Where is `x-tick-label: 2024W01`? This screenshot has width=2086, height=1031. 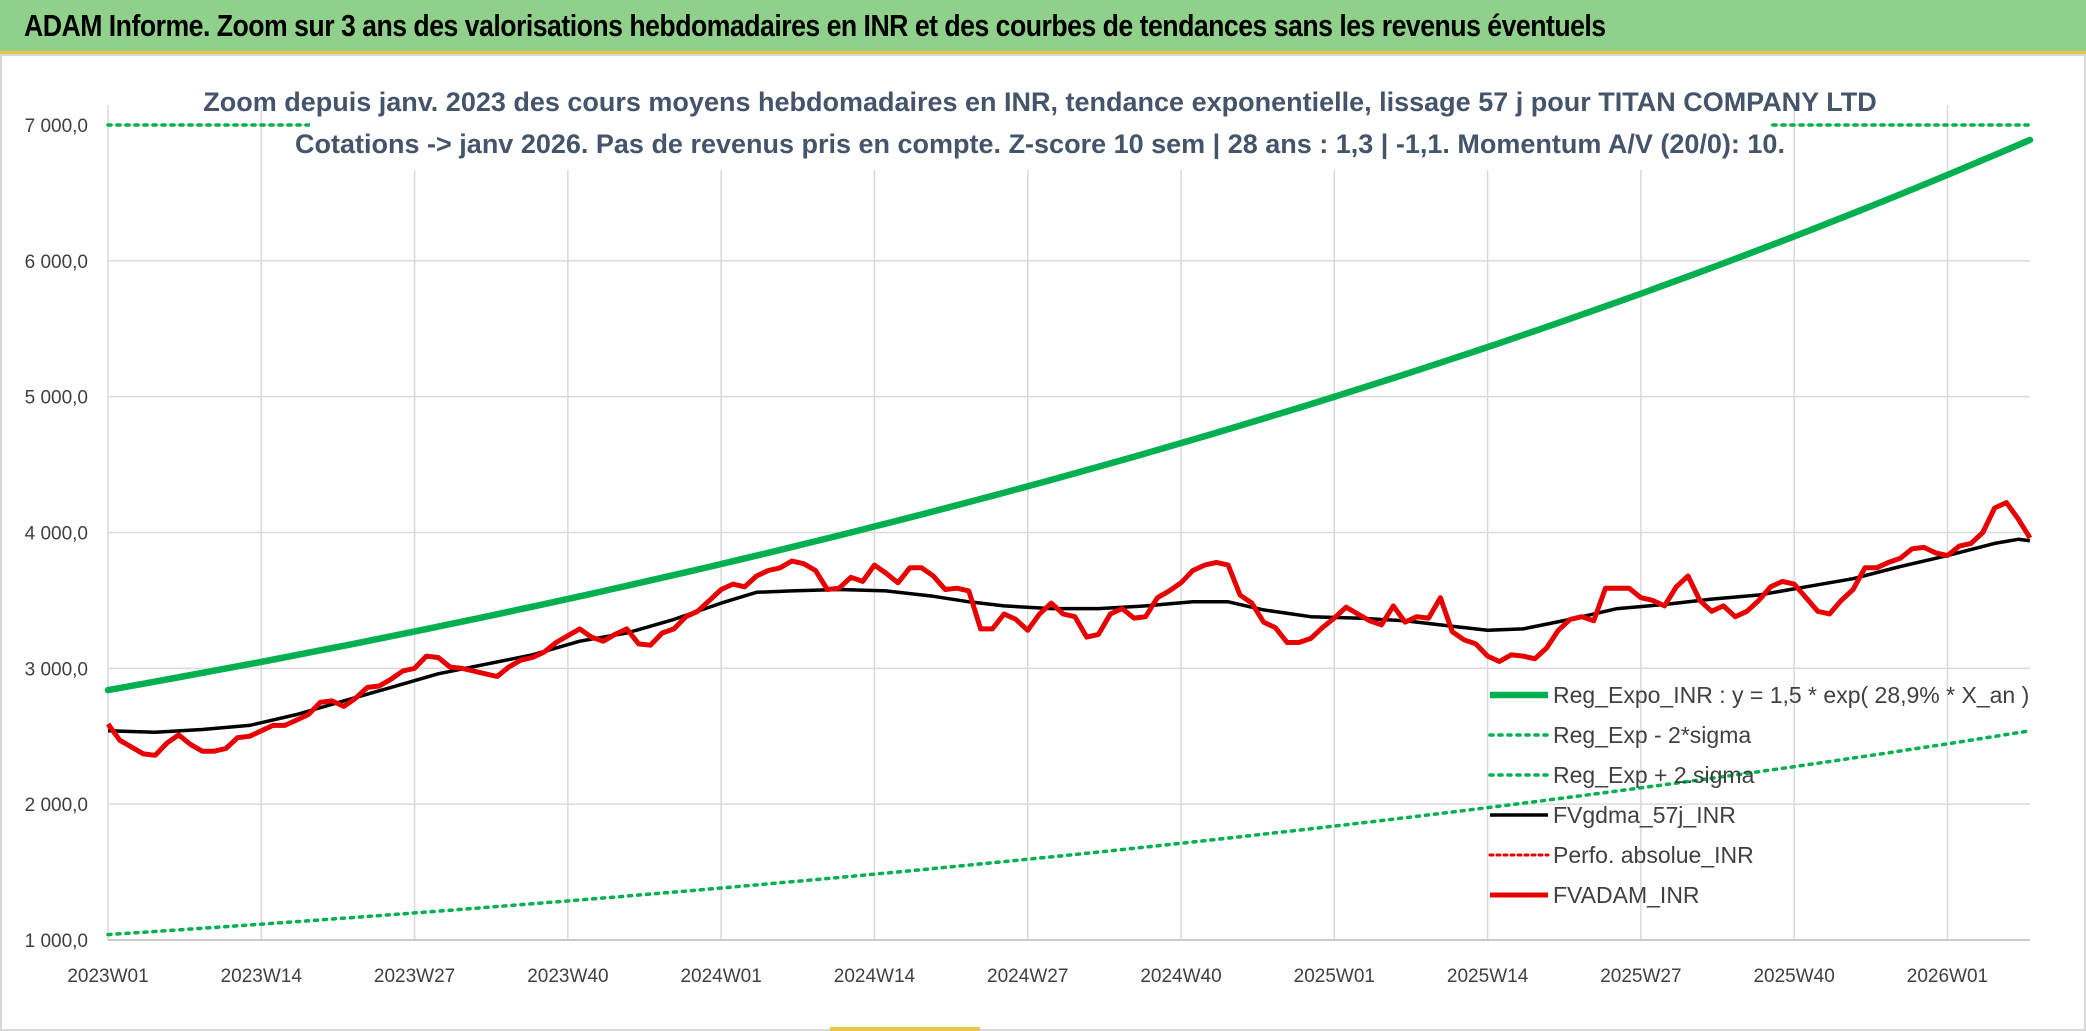
x-tick-label: 2024W01 is located at coordinates (720, 976).